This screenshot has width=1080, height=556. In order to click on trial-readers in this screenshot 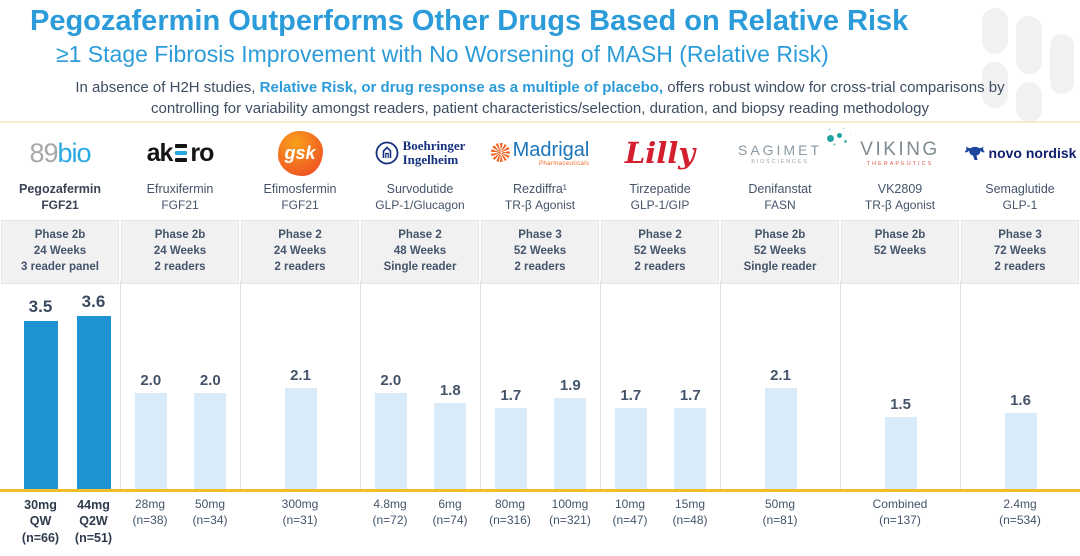, I will do `click(900, 267)`.